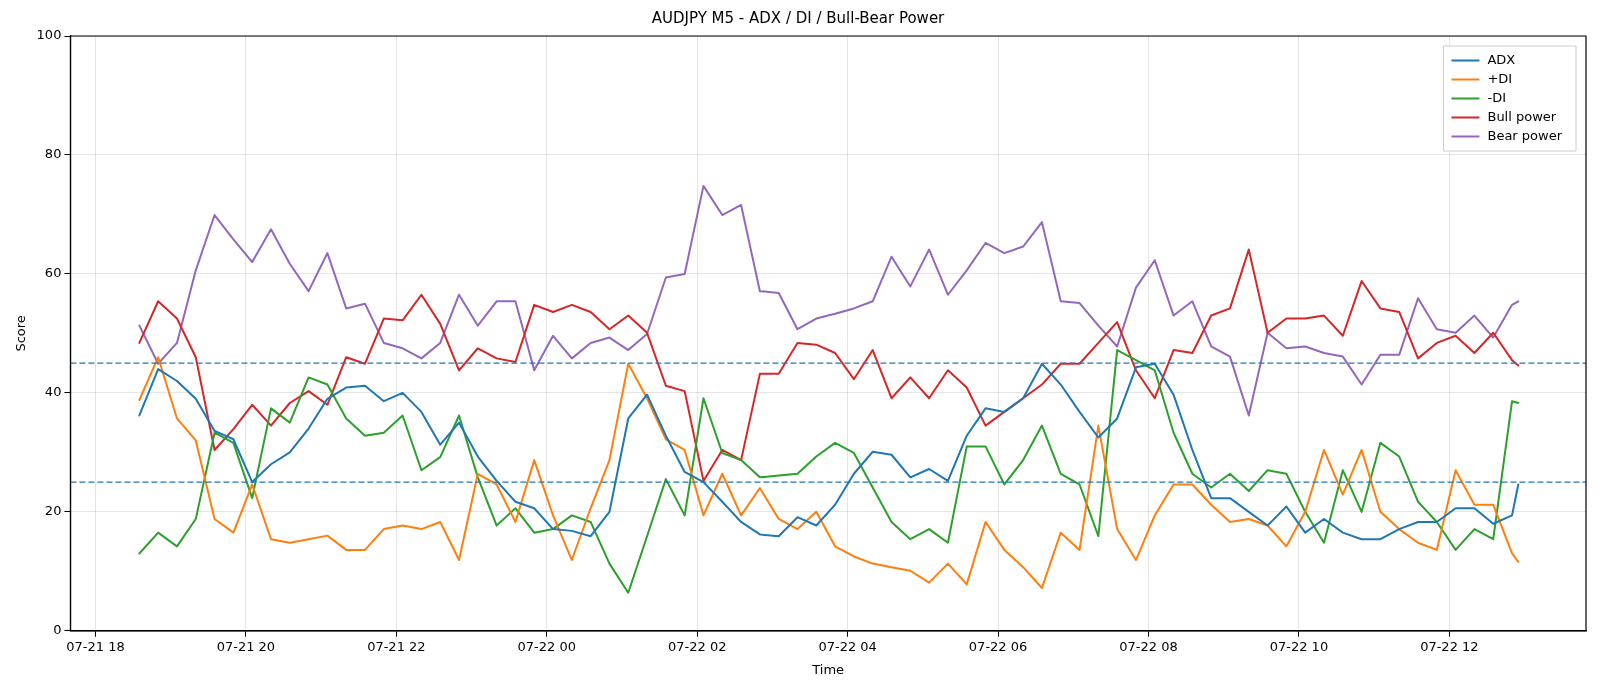  What do you see at coordinates (1299, 646) in the screenshot?
I see `x-tick-label: 07-22 10` at bounding box center [1299, 646].